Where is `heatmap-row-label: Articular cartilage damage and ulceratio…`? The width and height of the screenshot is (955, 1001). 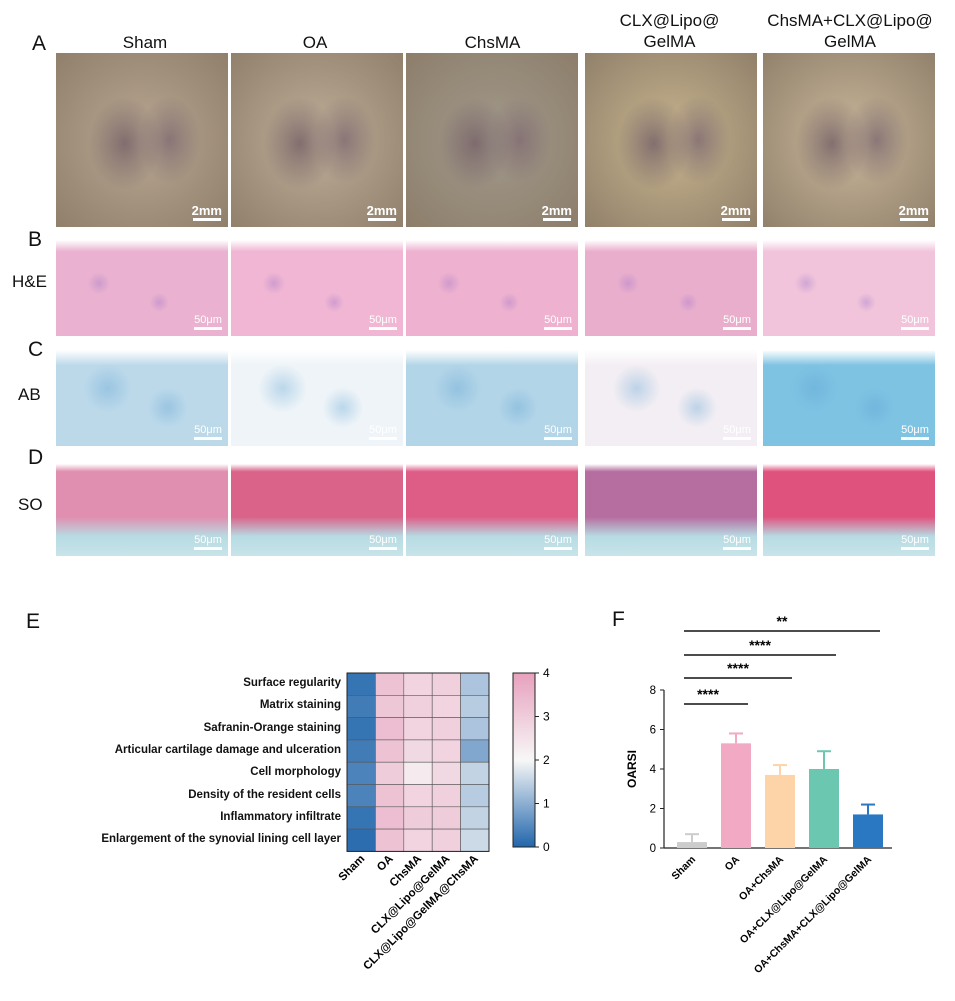
heatmap-row-label: Articular cartilage damage and ulceratio… is located at coordinates (227, 749).